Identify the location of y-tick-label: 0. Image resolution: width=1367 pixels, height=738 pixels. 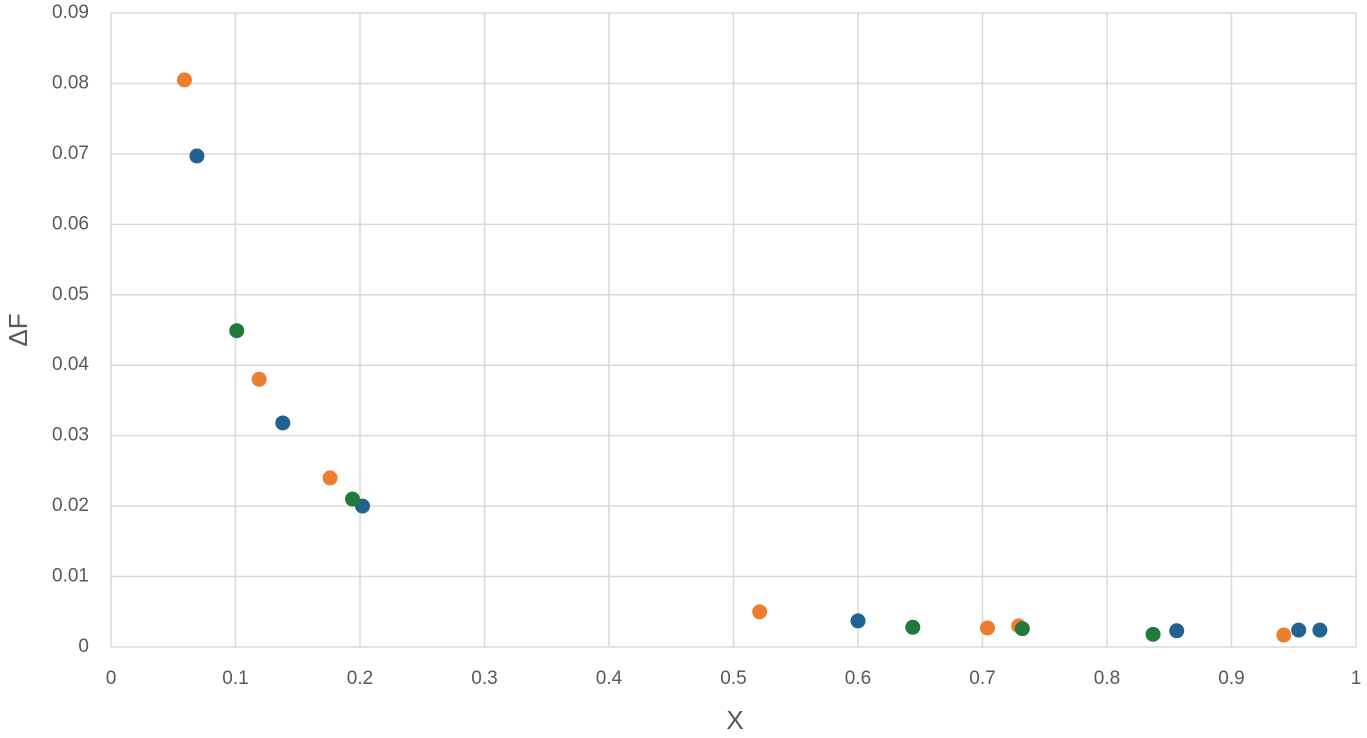
(83, 646).